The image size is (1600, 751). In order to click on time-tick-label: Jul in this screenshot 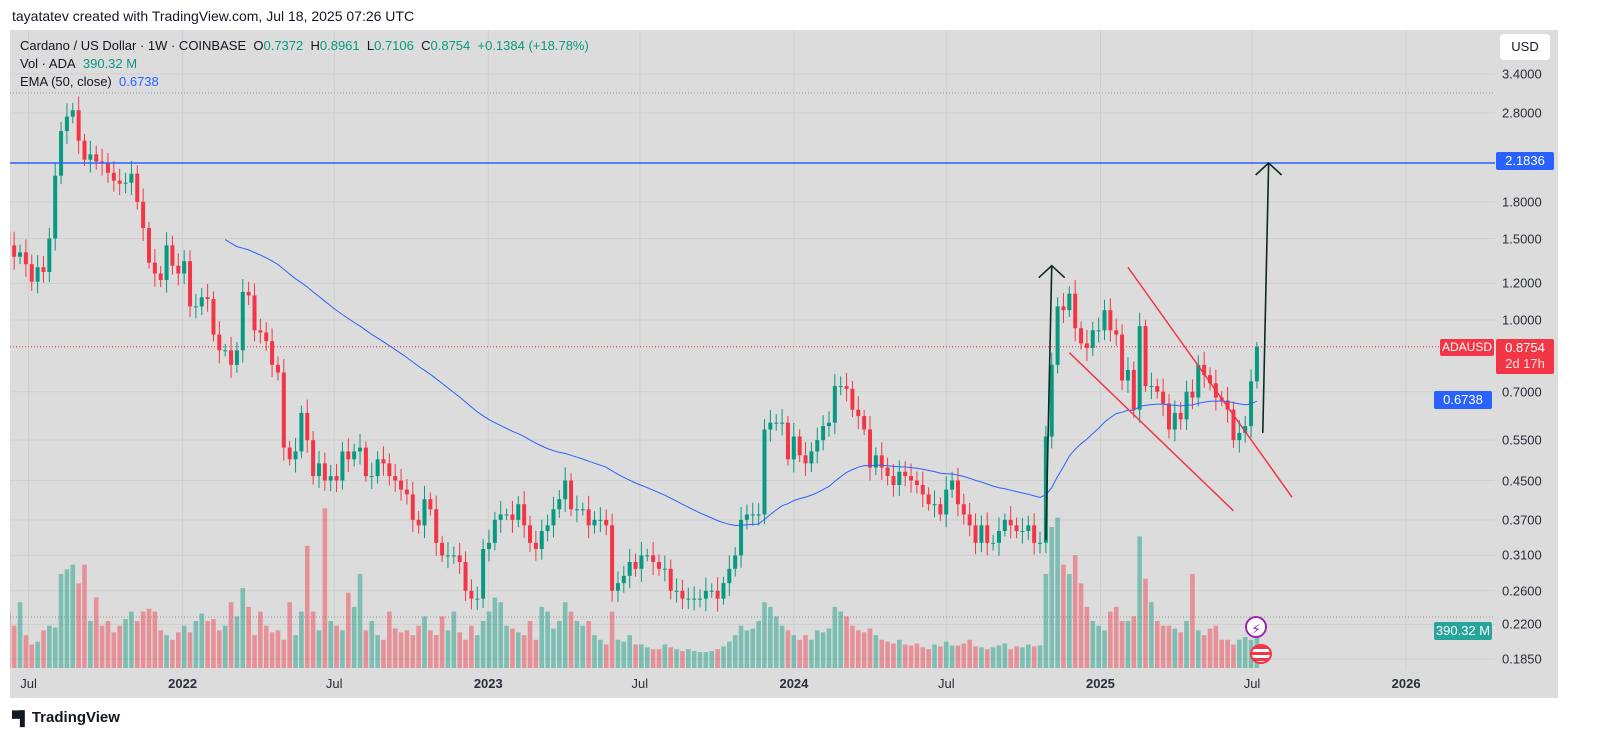, I will do `click(334, 683)`.